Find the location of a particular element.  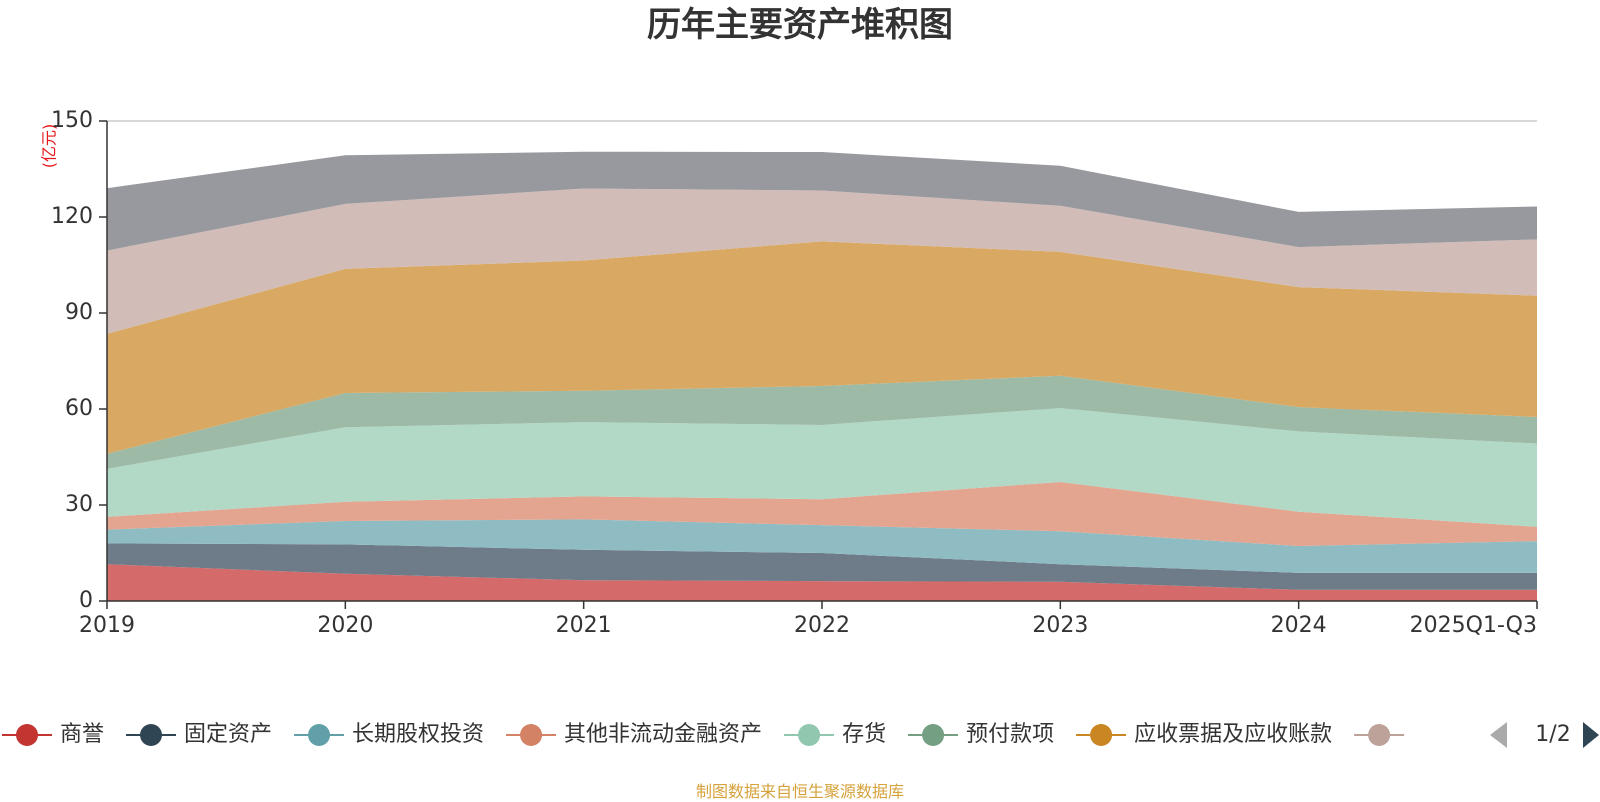

legend-label: 固定资产 is located at coordinates (228, 734).